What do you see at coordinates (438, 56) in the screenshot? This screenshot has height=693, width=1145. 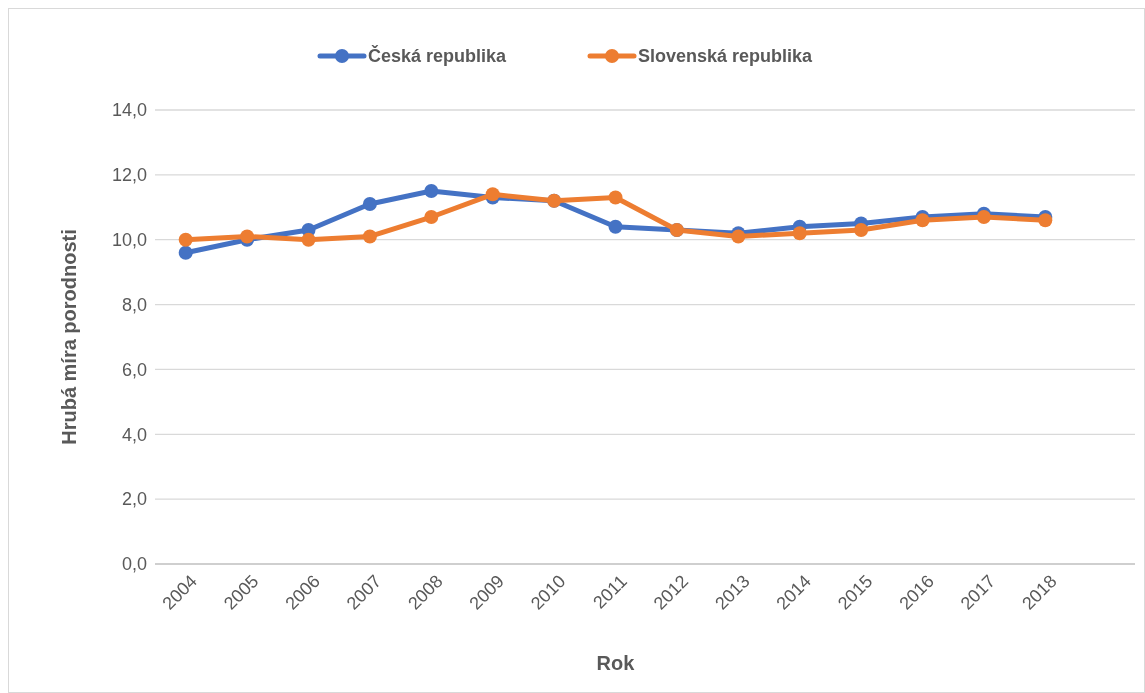 I see `legend-label: Česká republika` at bounding box center [438, 56].